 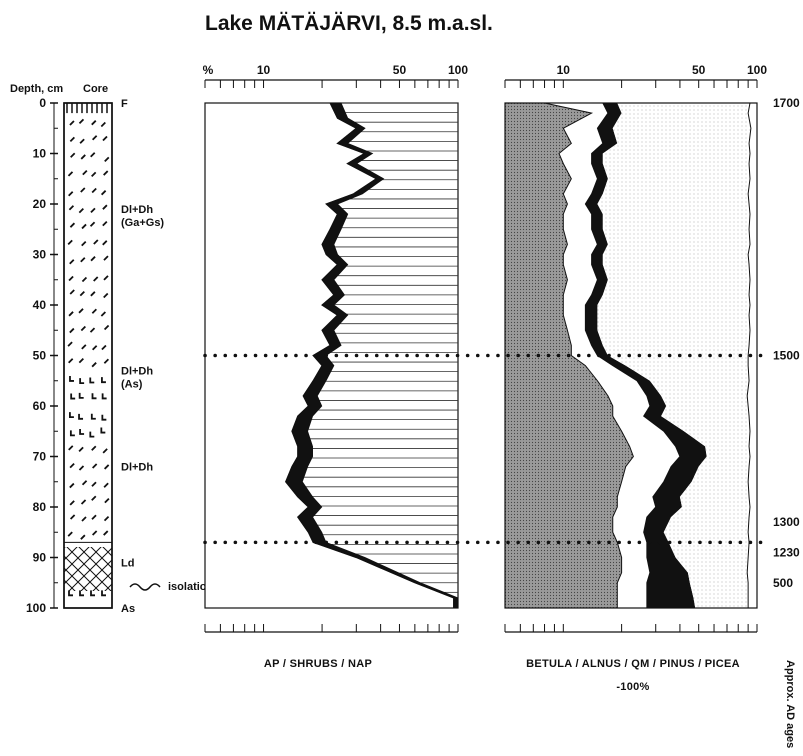 What do you see at coordinates (783, 583) in the screenshot?
I see `age-label: 500` at bounding box center [783, 583].